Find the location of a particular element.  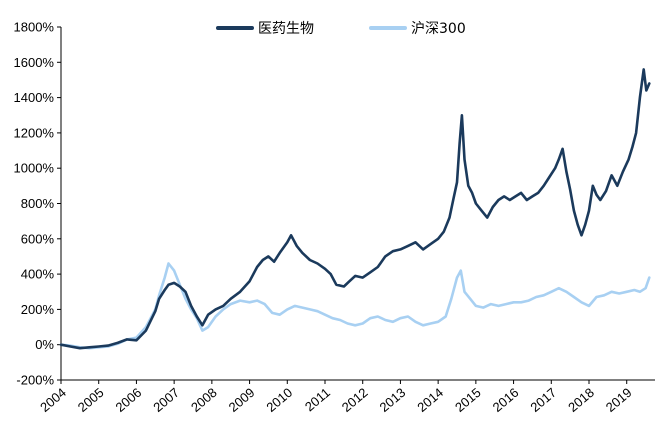

y-tick-label: 1800% is located at coordinates (34, 27).